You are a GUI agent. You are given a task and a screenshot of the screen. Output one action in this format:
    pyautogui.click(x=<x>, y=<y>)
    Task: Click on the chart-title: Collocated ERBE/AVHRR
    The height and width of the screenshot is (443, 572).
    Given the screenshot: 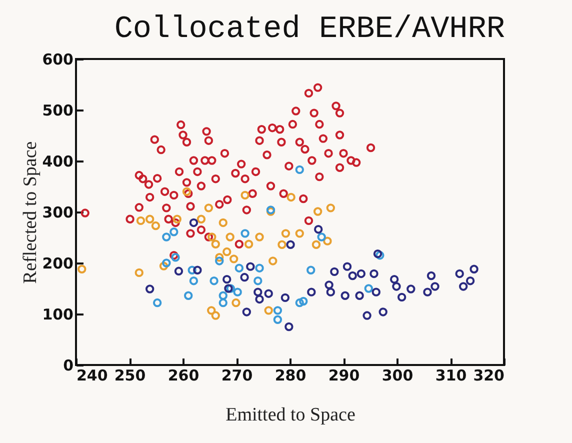 What is the action you would take?
    pyautogui.click(x=309, y=29)
    